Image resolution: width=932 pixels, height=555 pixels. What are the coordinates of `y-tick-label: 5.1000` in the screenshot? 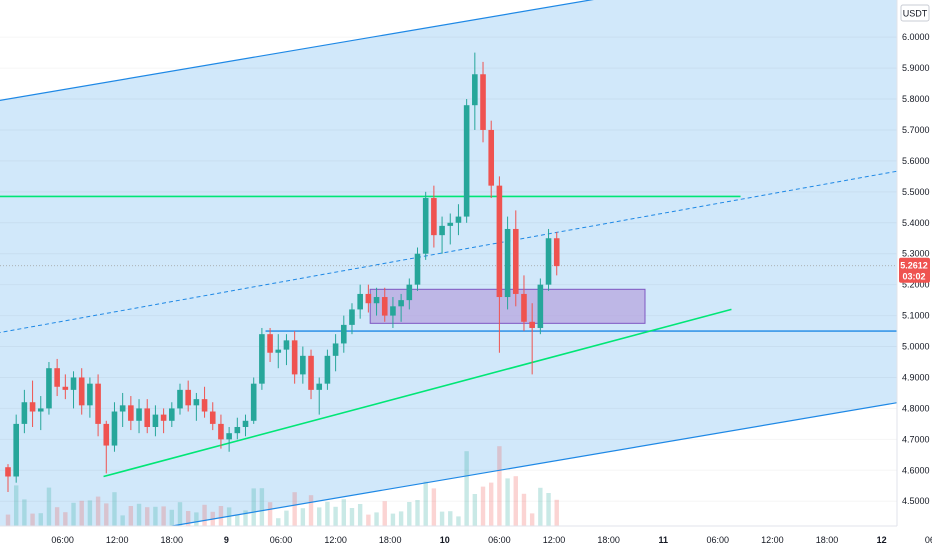 It's located at (916, 316).